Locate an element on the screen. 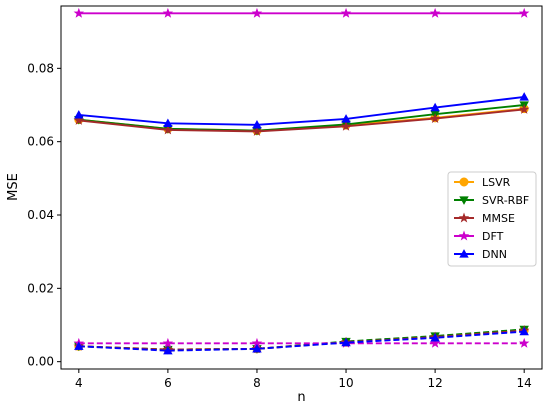 The width and height of the screenshot is (550, 406). y-tick-label: 0.04 is located at coordinates (40, 215).